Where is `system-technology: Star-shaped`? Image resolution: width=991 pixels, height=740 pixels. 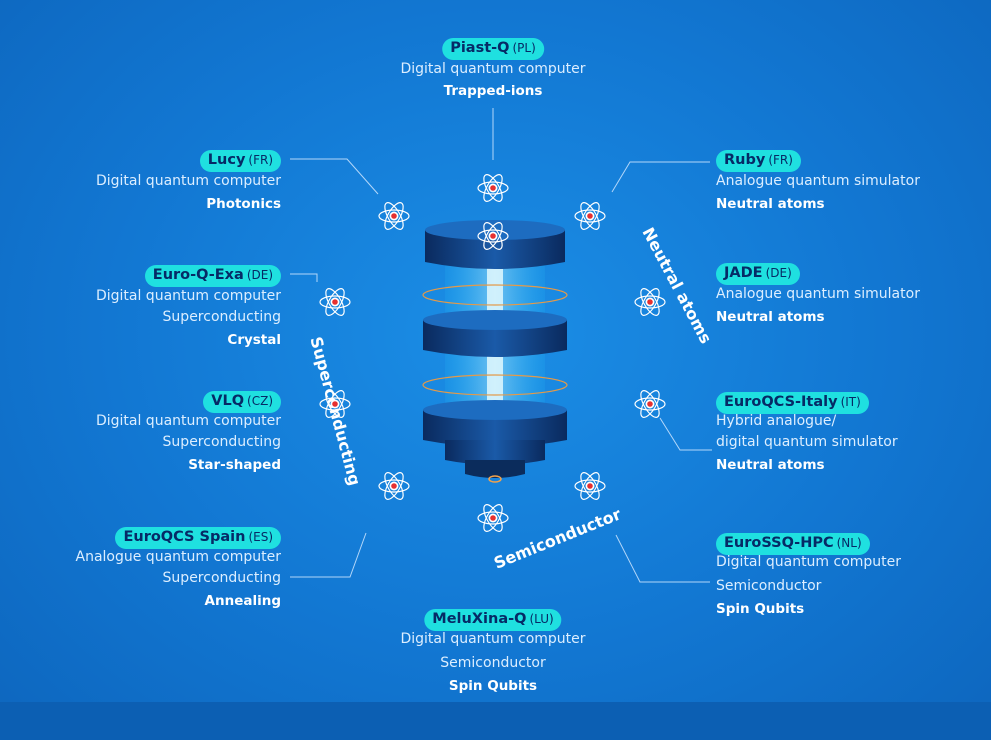
system-technology: Star-shaped is located at coordinates (234, 465).